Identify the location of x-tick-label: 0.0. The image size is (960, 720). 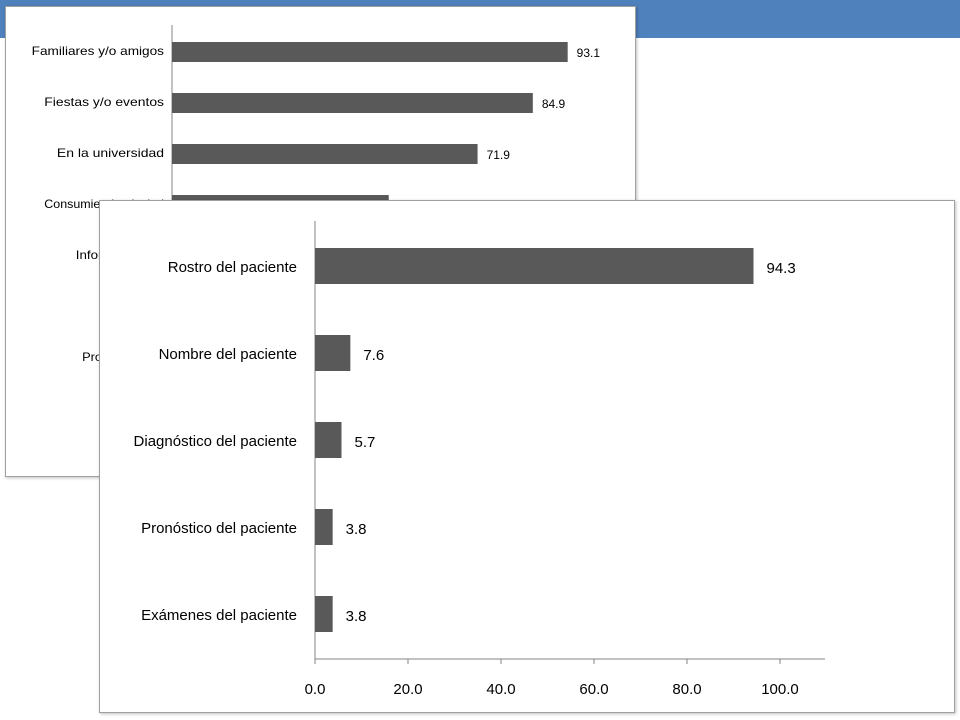
(315, 689).